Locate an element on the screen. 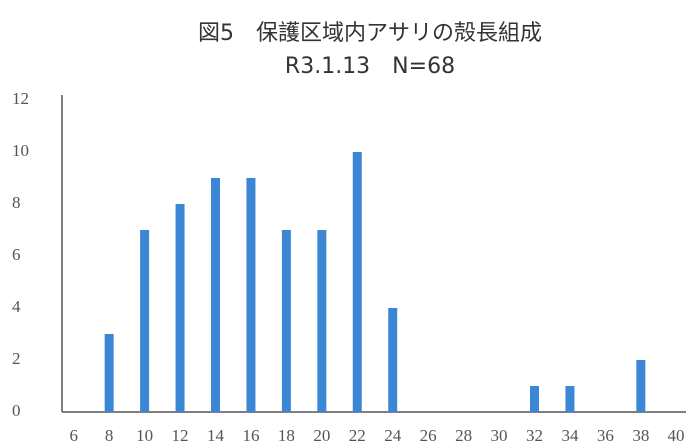 This screenshot has width=686, height=448. y-tick-label: 4 is located at coordinates (16, 306).